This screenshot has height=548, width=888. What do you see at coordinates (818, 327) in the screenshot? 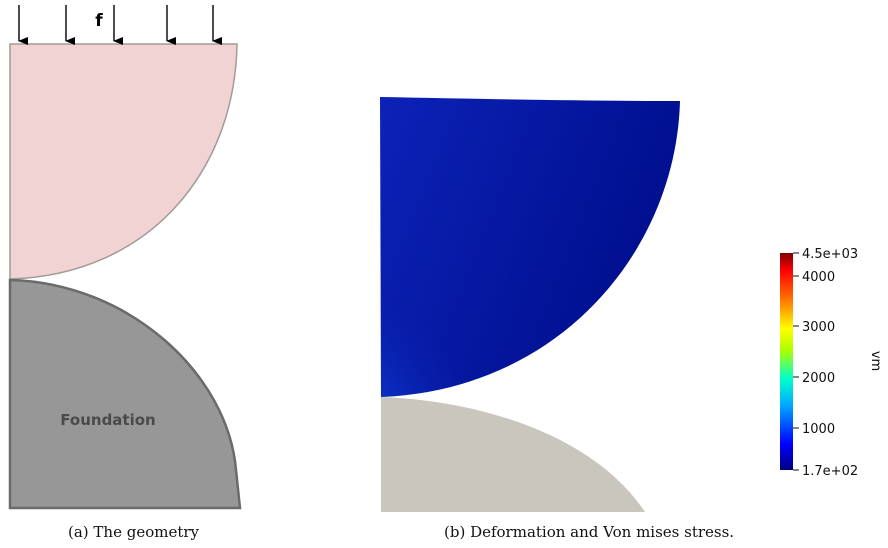
I see `colorbar-tick-label: 3000` at bounding box center [818, 327].